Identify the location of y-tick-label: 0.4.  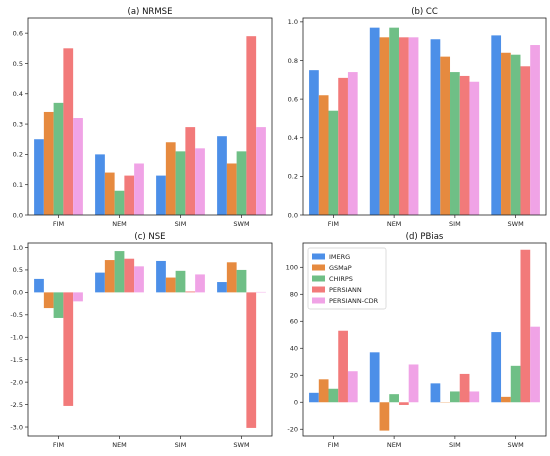
(18, 94).